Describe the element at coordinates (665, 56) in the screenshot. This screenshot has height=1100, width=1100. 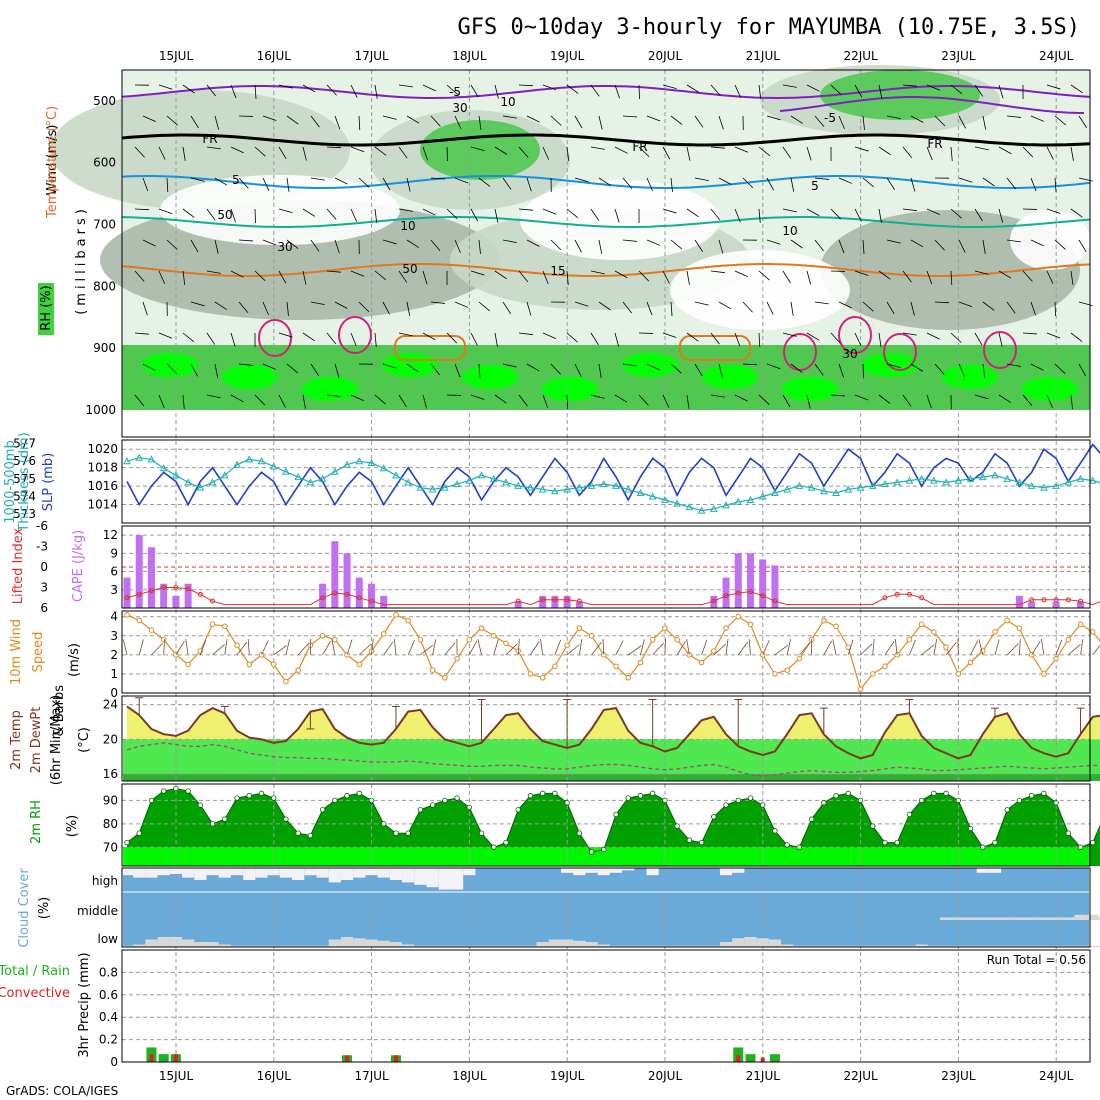
I see `date-tick-top: 20JUL` at that location.